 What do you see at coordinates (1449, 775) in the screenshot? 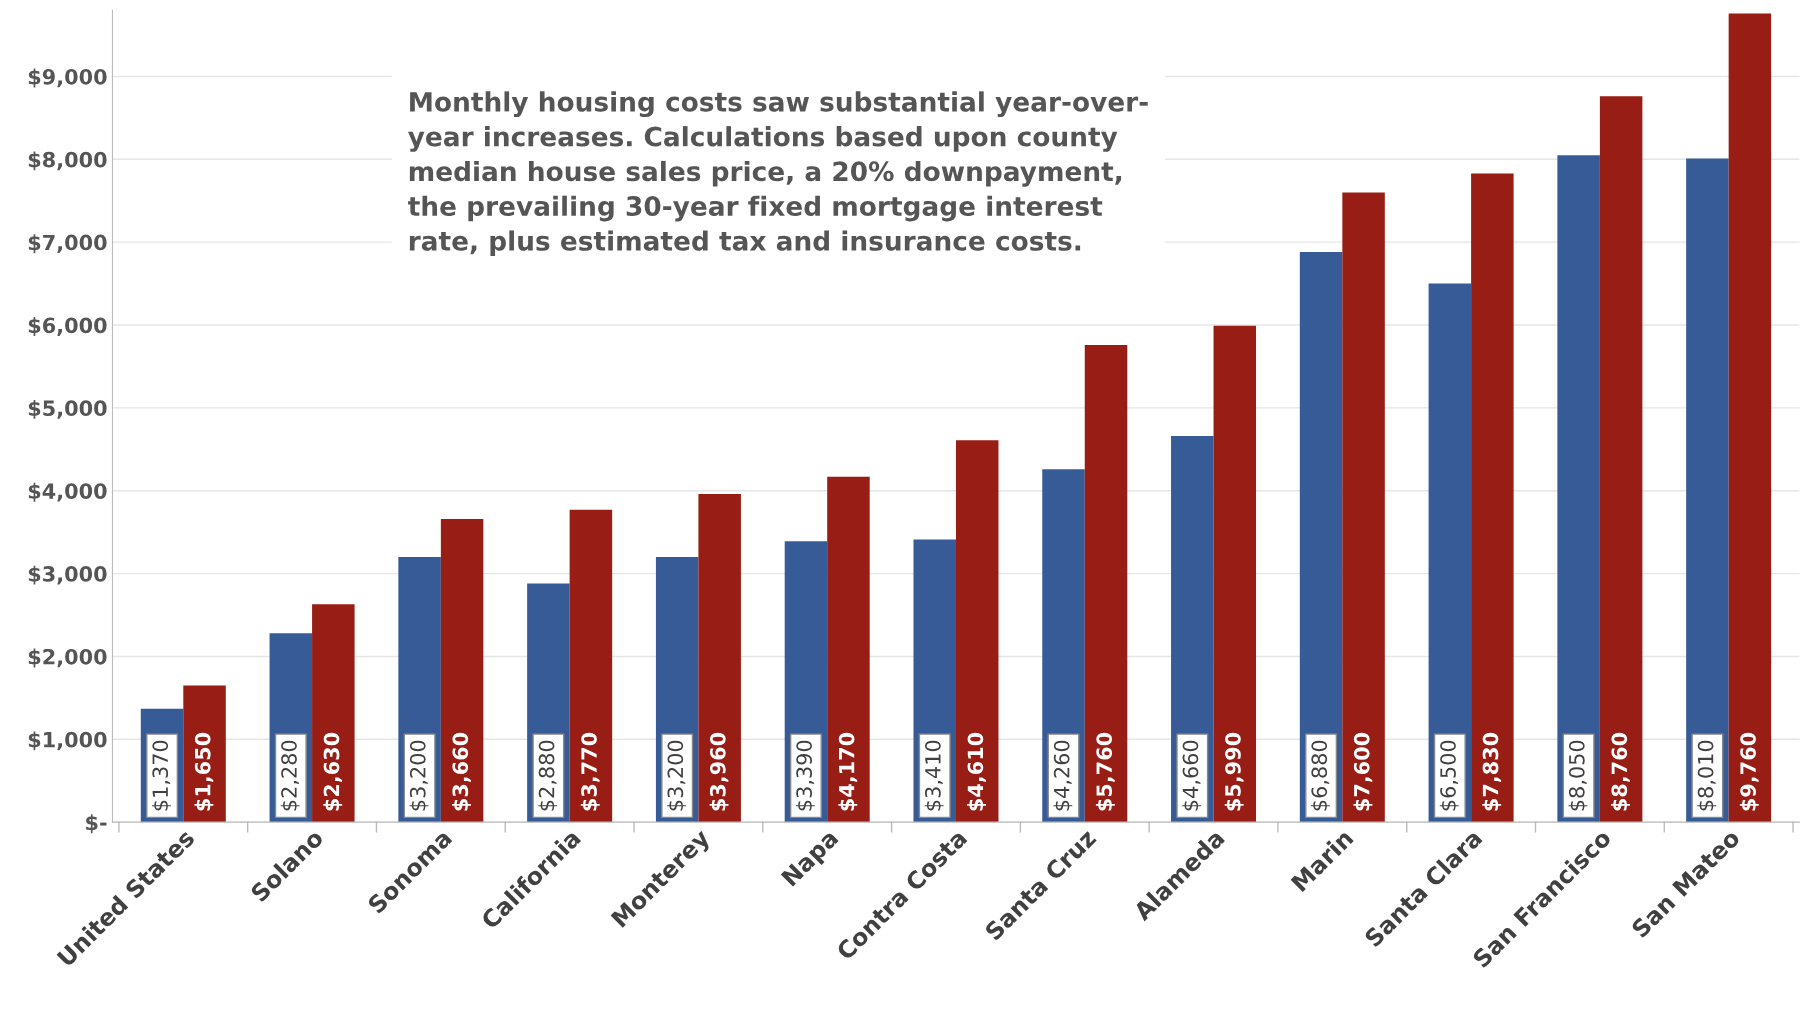
I see `data-label: $6,500` at bounding box center [1449, 775].